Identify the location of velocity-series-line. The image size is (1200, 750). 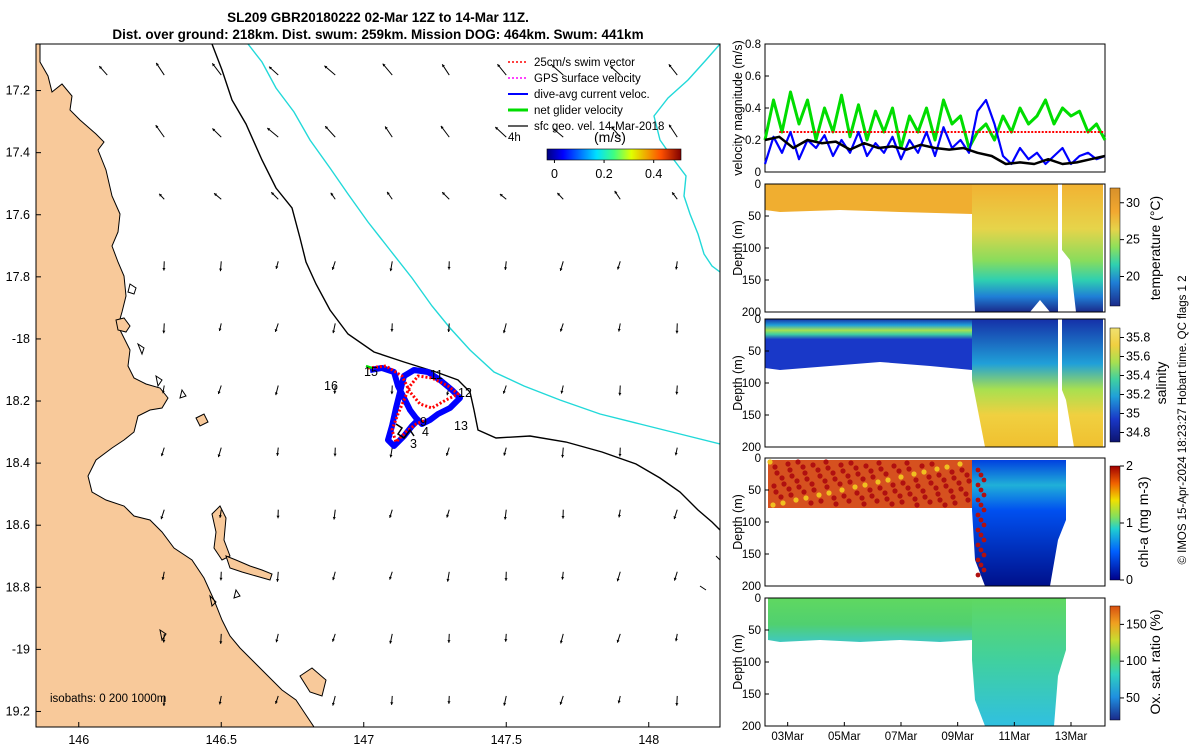
(935, 150).